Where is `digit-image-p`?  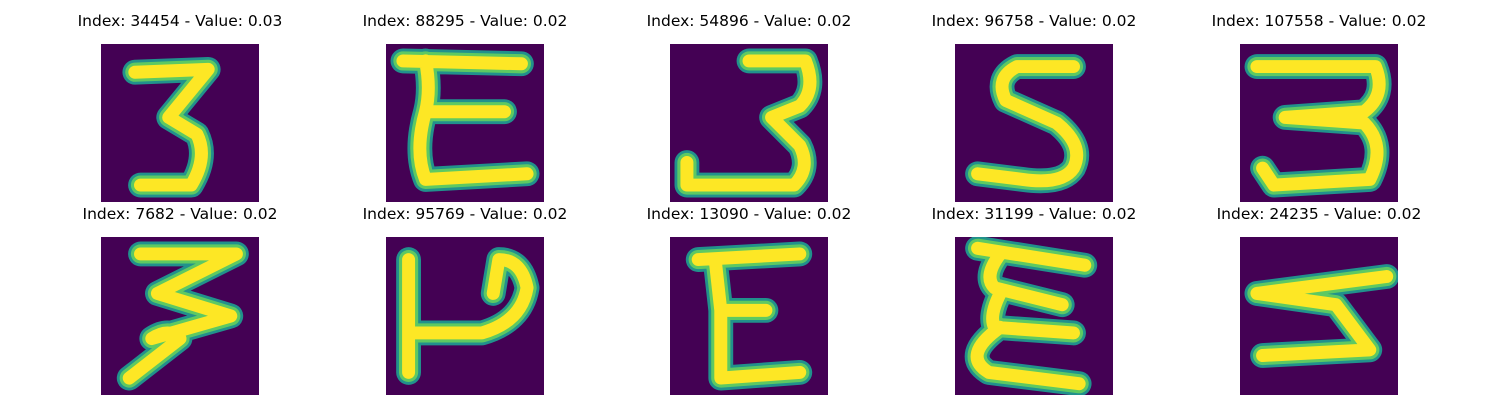
digit-image-p is located at coordinates (465, 316).